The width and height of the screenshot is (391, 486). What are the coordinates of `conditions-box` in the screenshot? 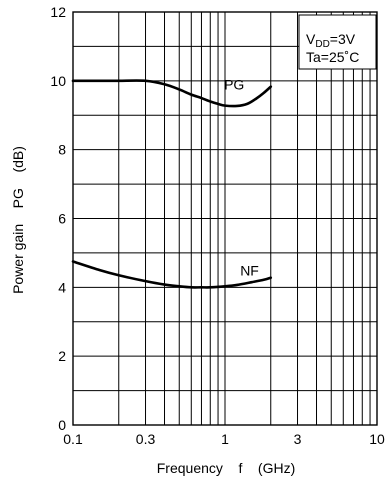 It's located at (337, 42).